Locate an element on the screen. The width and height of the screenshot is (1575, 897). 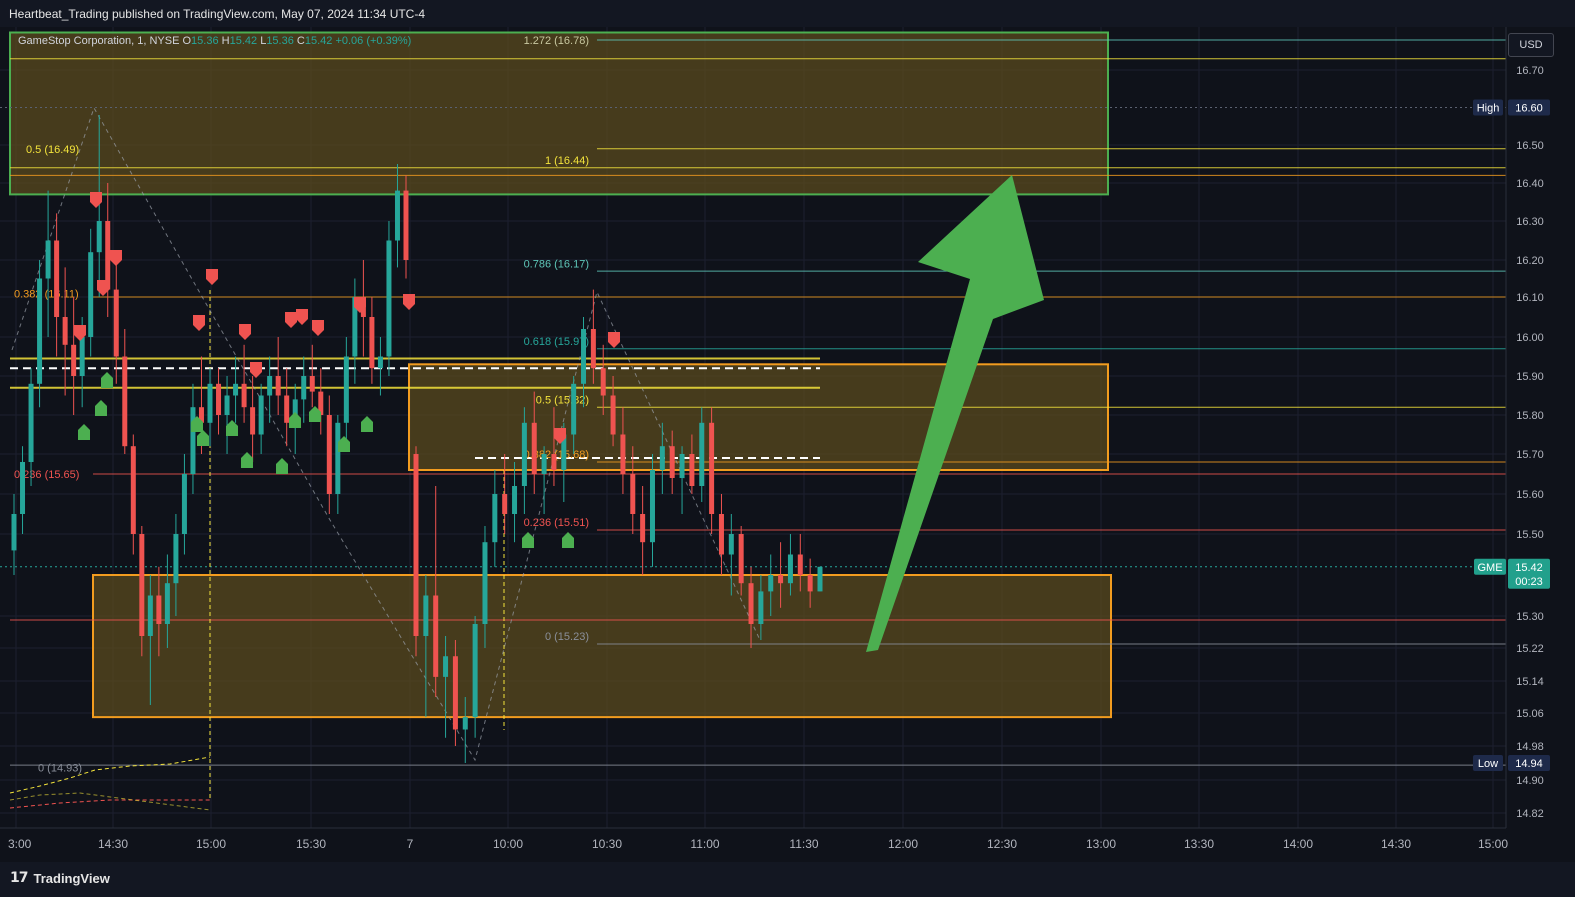
up-arrow-icon is located at coordinates (955, 413).